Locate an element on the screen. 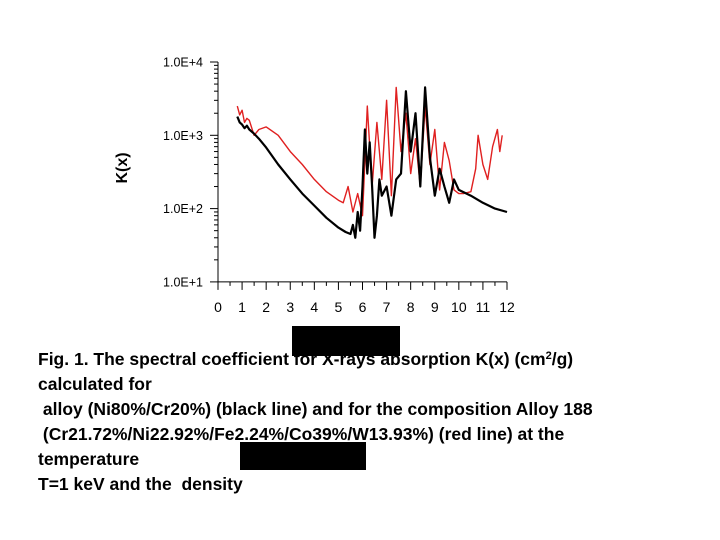  caption-line-5: temperature is located at coordinates (89, 459).